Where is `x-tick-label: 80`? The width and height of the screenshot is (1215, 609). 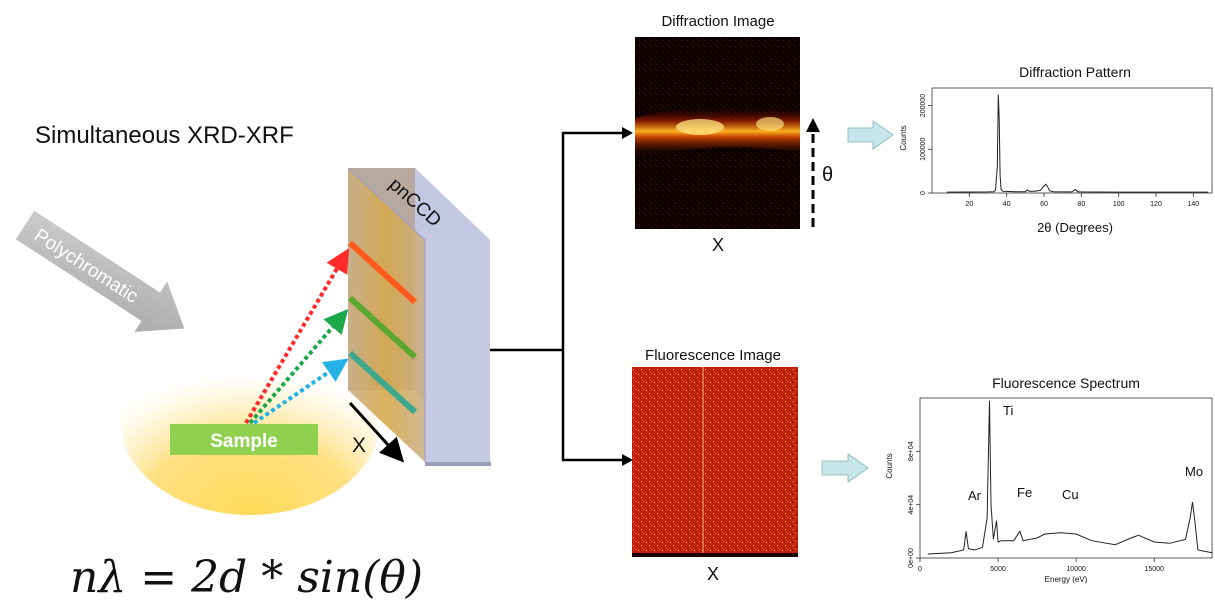 x-tick-label: 80 is located at coordinates (1081, 204).